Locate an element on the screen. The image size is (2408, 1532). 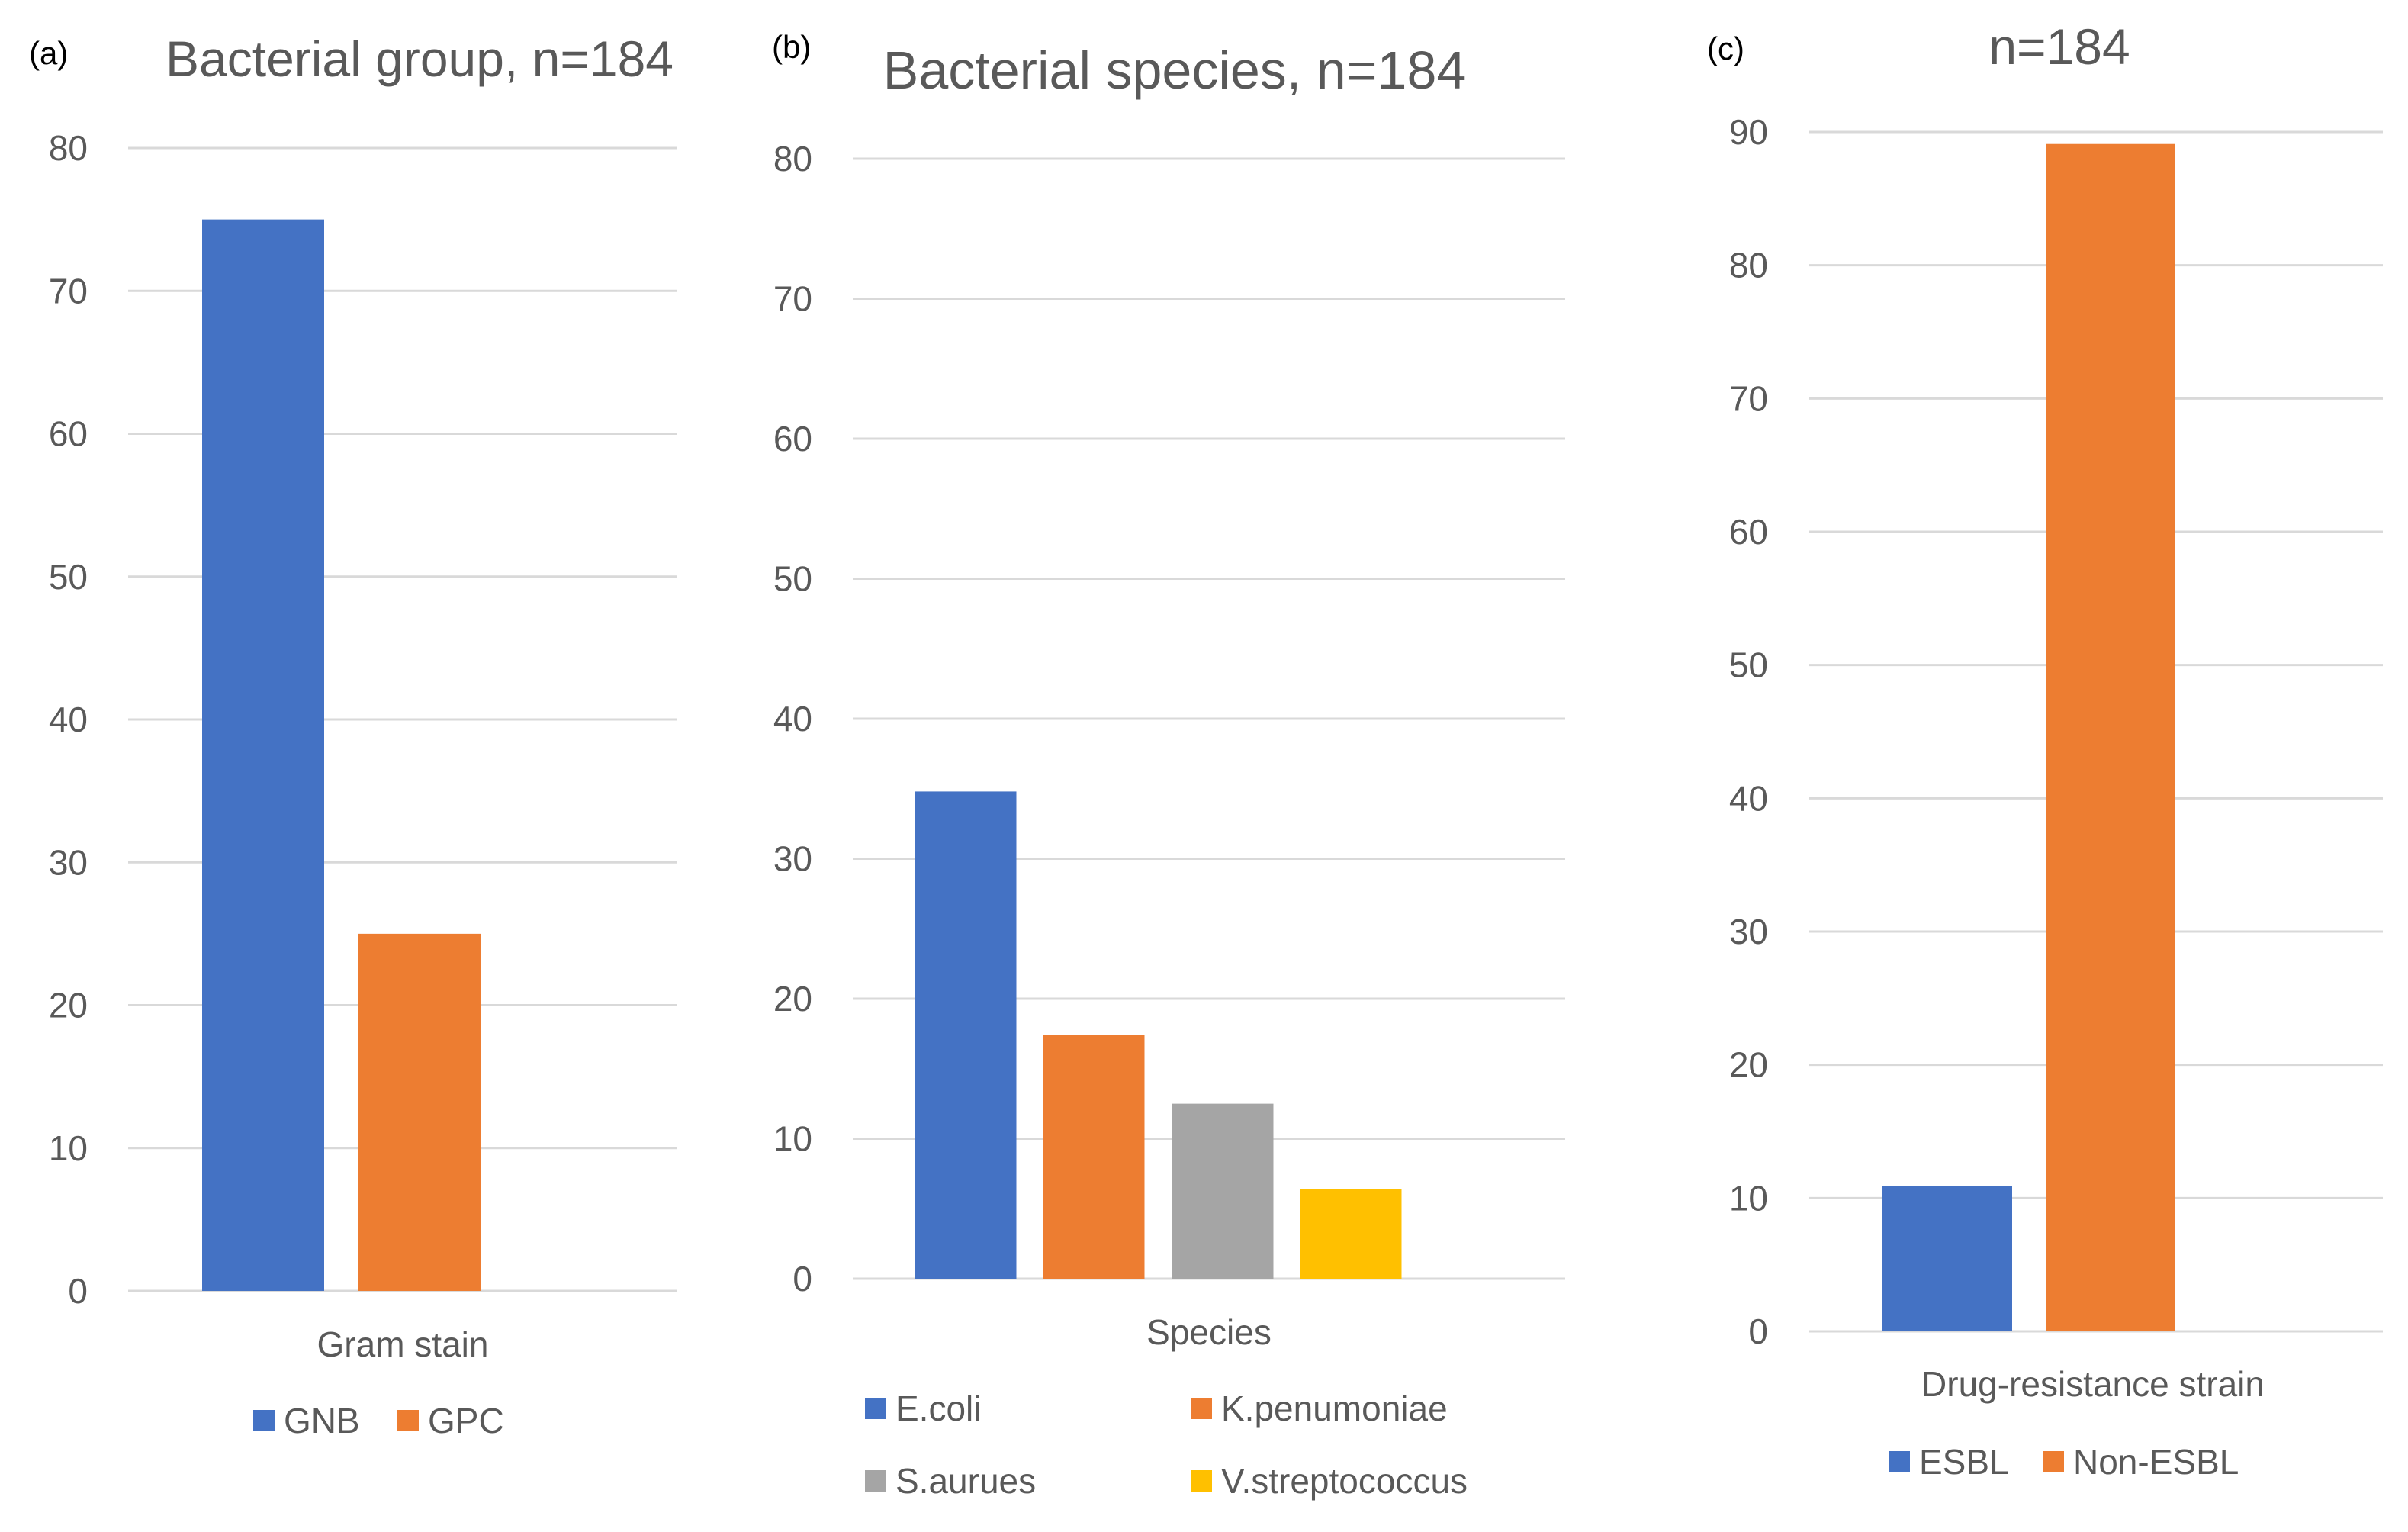
bar-s-aurues is located at coordinates (1223, 1191).